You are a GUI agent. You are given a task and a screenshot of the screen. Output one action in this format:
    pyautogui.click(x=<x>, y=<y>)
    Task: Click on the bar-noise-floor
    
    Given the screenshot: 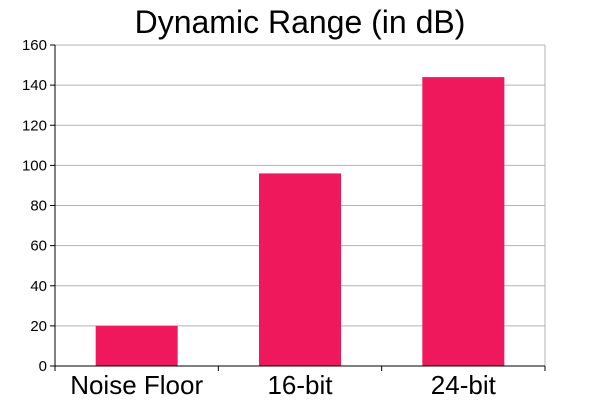 What is the action you would take?
    pyautogui.click(x=136, y=345)
    